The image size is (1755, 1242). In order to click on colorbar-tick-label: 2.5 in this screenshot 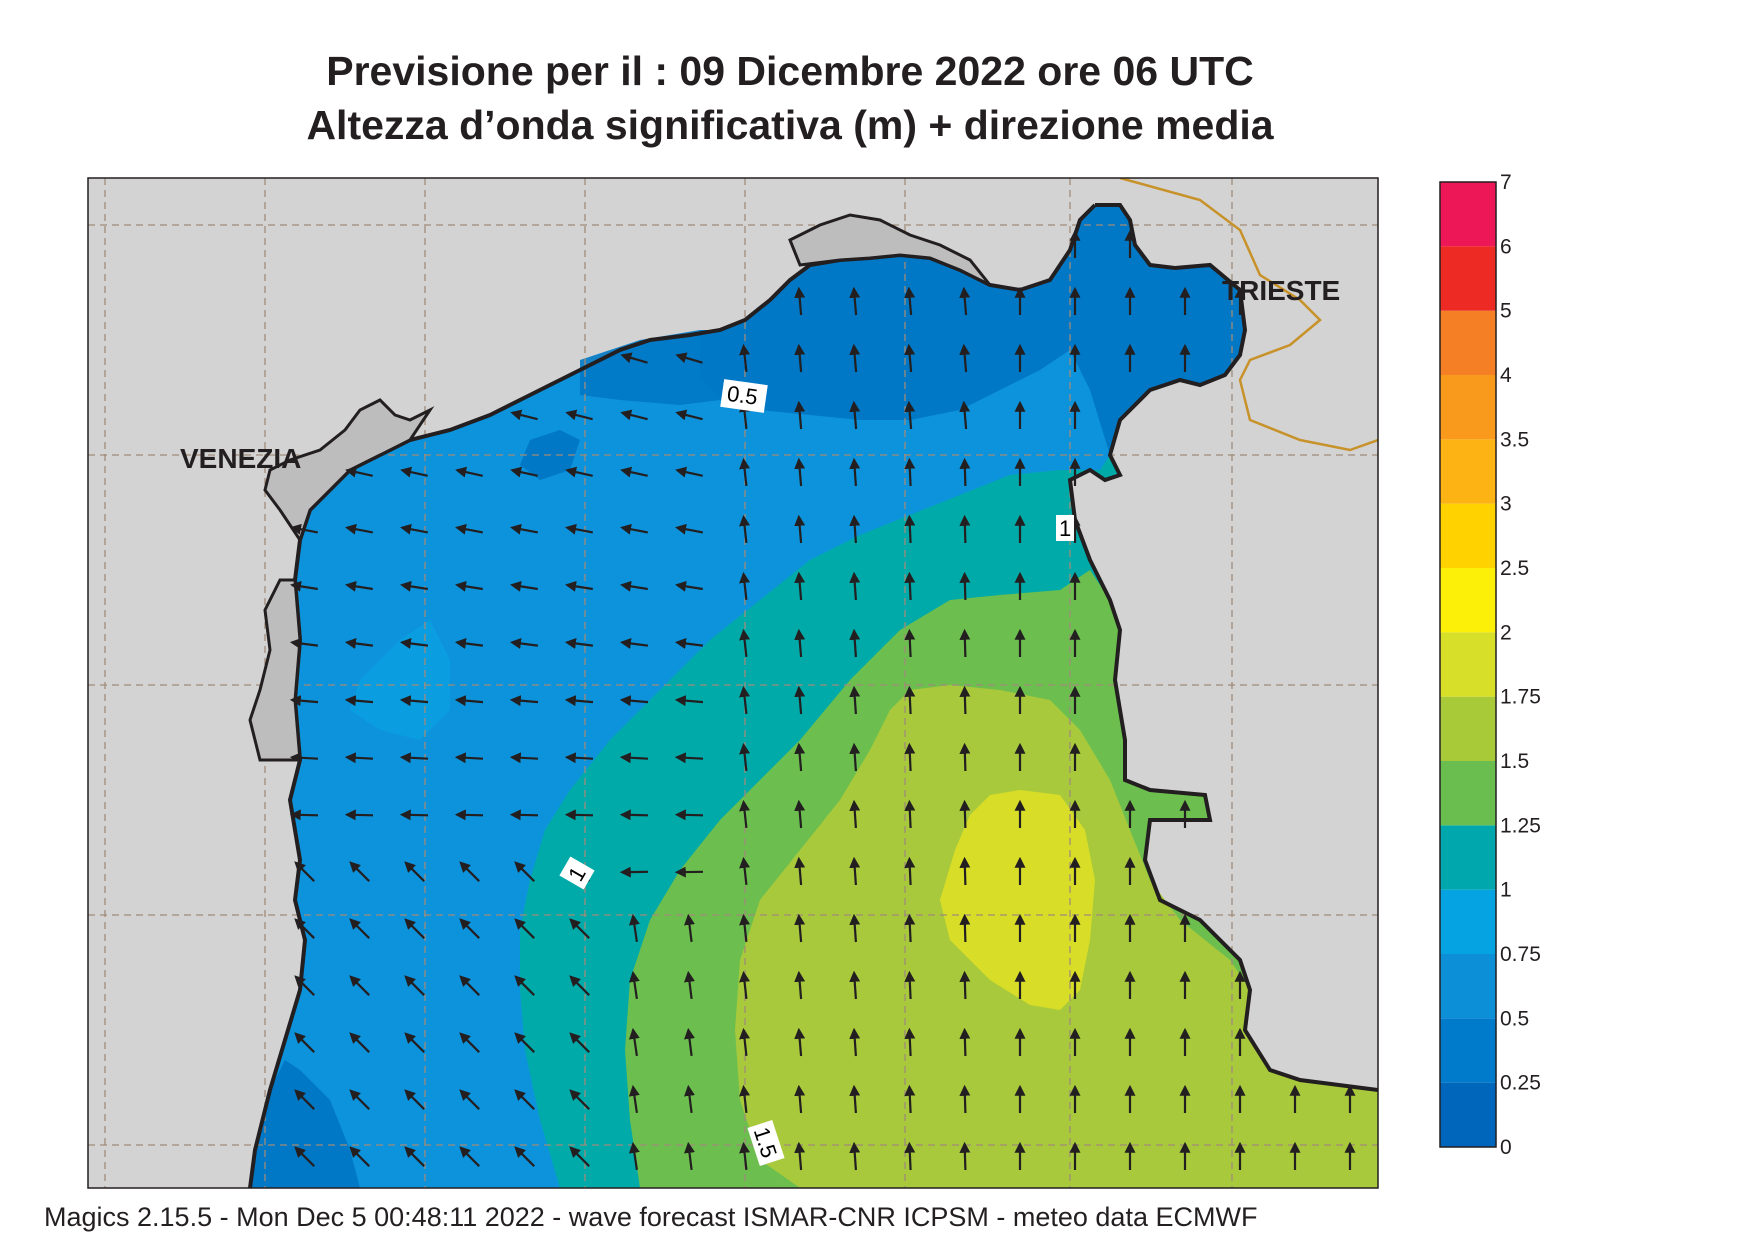, I will do `click(1514, 568)`.